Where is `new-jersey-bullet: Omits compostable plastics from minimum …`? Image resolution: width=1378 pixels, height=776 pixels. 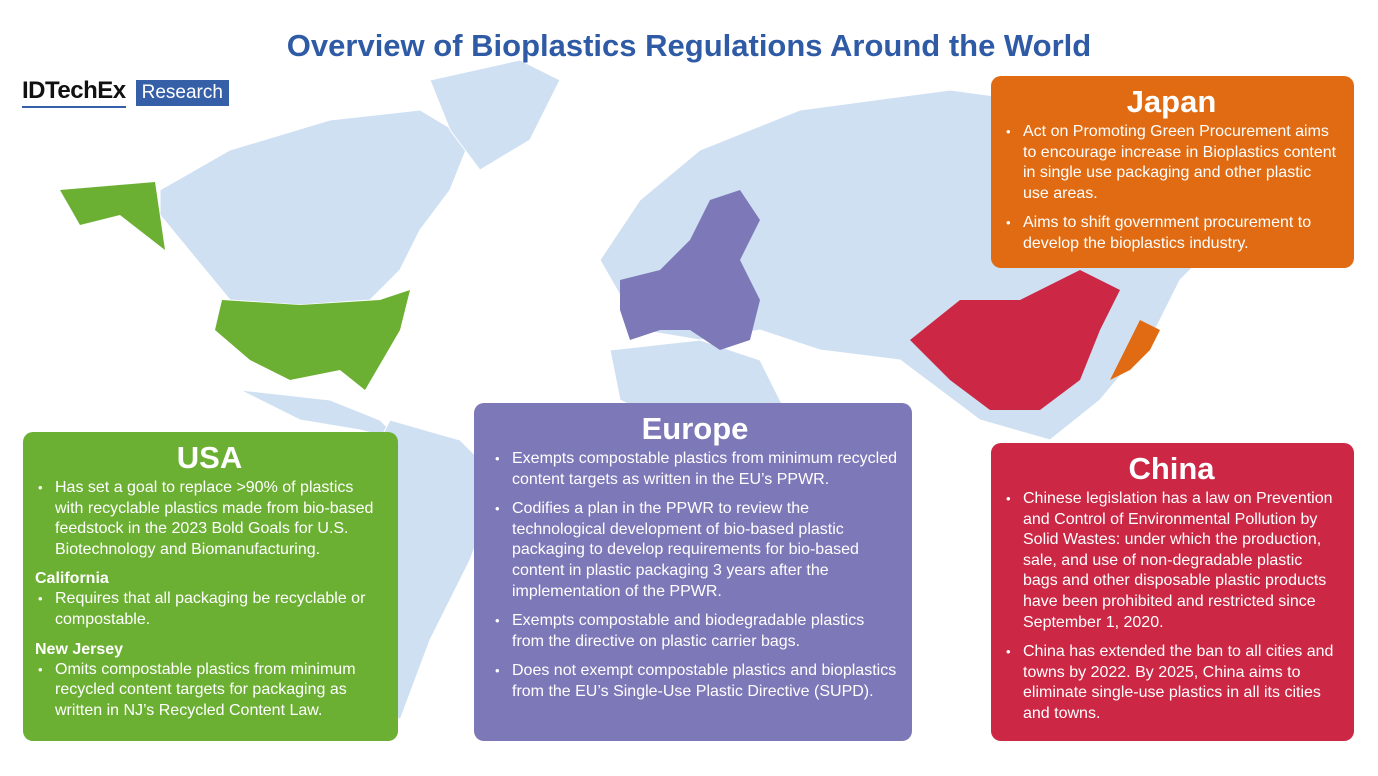
new-jersey-bullet: Omits compostable plastics from minimum … is located at coordinates (209, 691).